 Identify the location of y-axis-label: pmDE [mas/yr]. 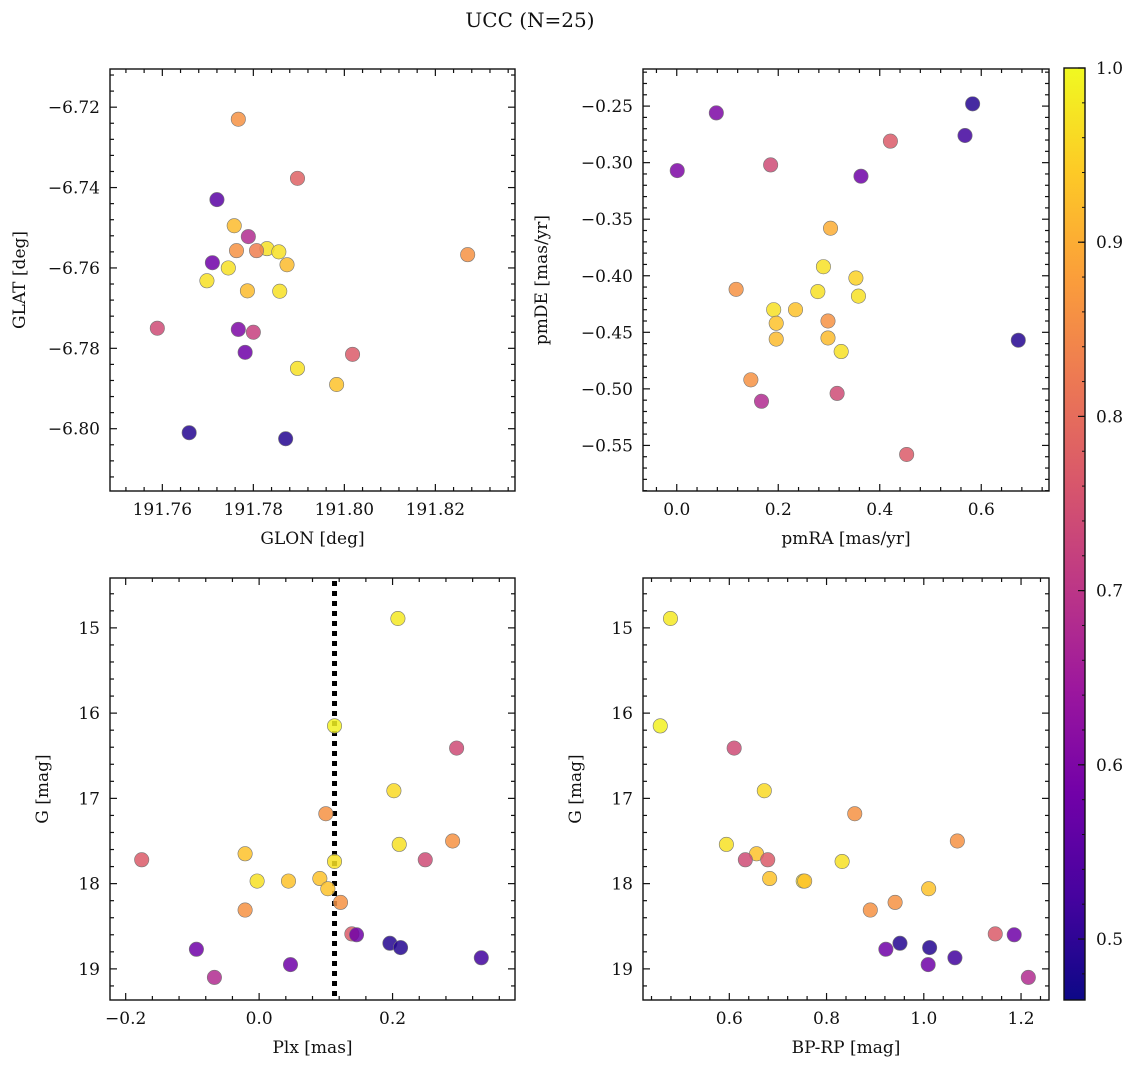
(542, 280).